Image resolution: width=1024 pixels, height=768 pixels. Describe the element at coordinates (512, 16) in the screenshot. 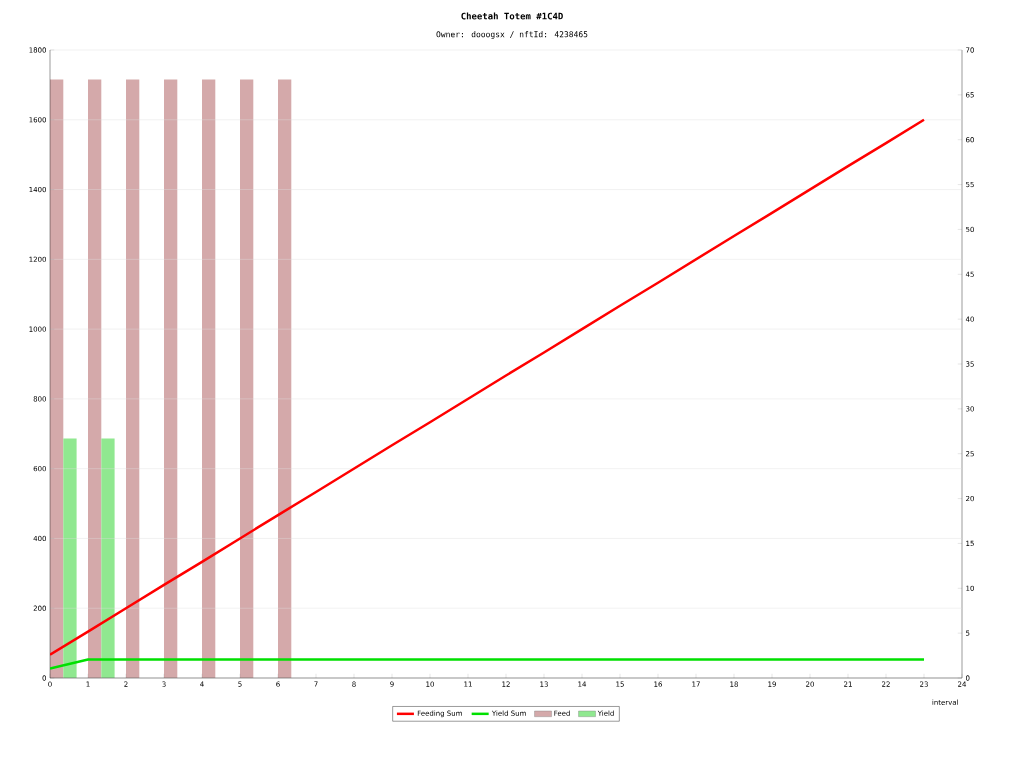

I see `chart-title: Cheetah Totem #1C4D` at that location.